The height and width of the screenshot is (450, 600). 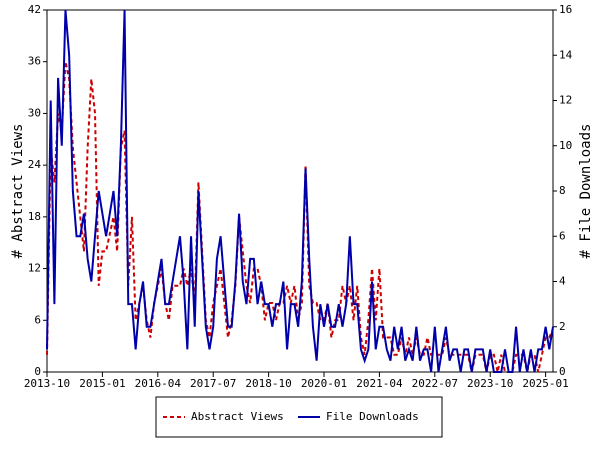 I want to click on x-tick-label: 2023-10, so click(x=490, y=383).